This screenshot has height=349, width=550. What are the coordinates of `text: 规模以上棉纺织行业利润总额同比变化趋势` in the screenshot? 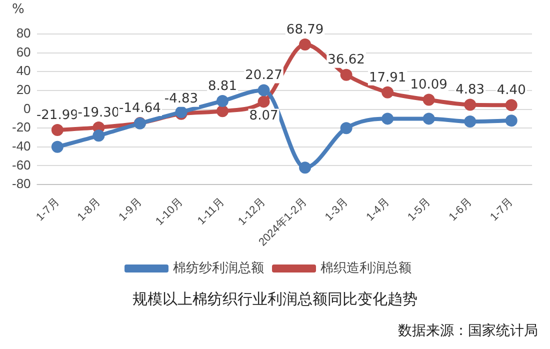 It's located at (275, 299).